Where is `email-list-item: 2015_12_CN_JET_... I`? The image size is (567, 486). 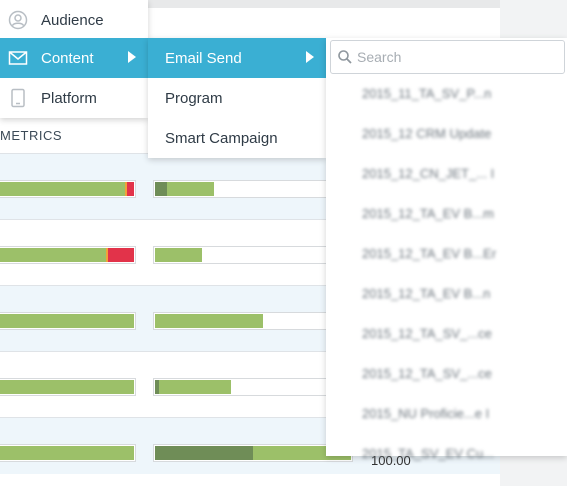
email-list-item: 2015_12_CN_JET_... I is located at coordinates (428, 173).